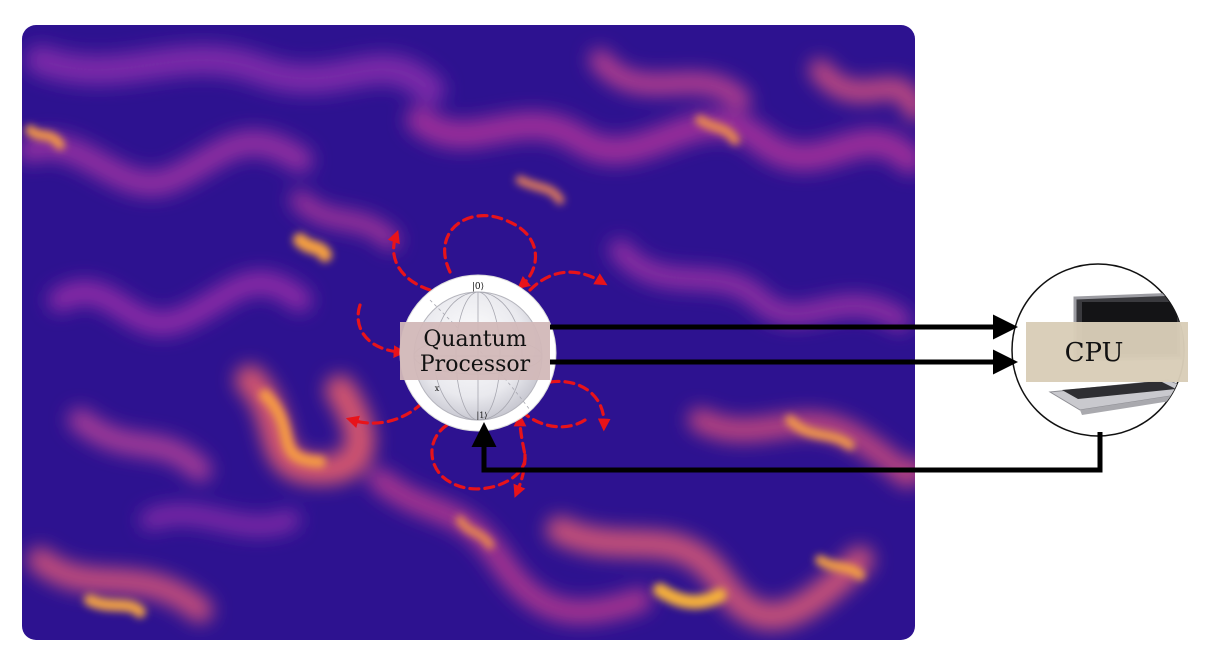  Describe the element at coordinates (437, 388) in the screenshot. I see `bloch-label-x: x` at that location.